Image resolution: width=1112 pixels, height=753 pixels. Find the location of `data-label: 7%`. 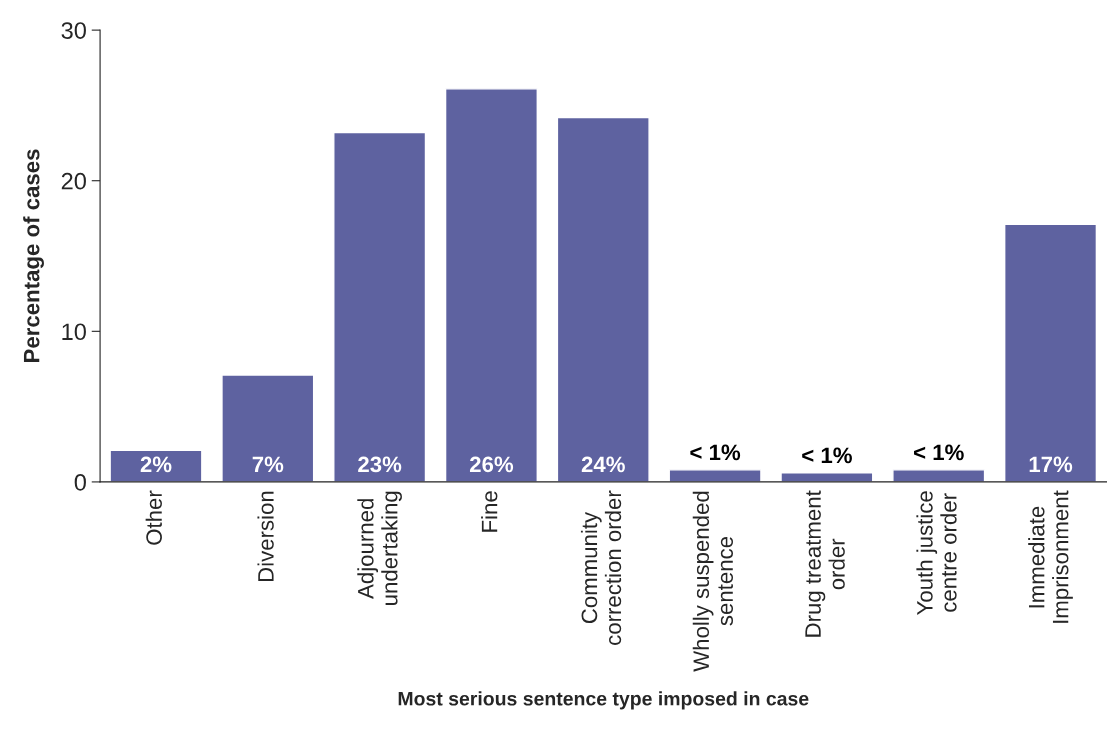

data-label: 7% is located at coordinates (268, 464).